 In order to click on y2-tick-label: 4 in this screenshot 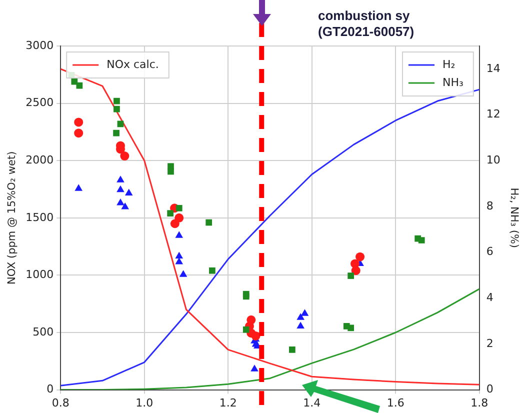, I will do `click(490, 297)`.